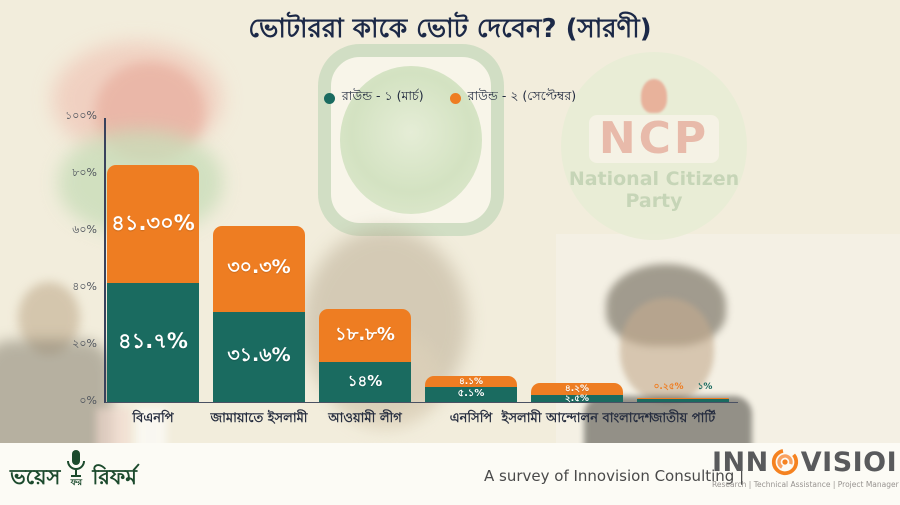 This screenshot has width=900, height=505. What do you see at coordinates (849, 462) in the screenshot?
I see `innovision-text-right: VISIOI` at bounding box center [849, 462].